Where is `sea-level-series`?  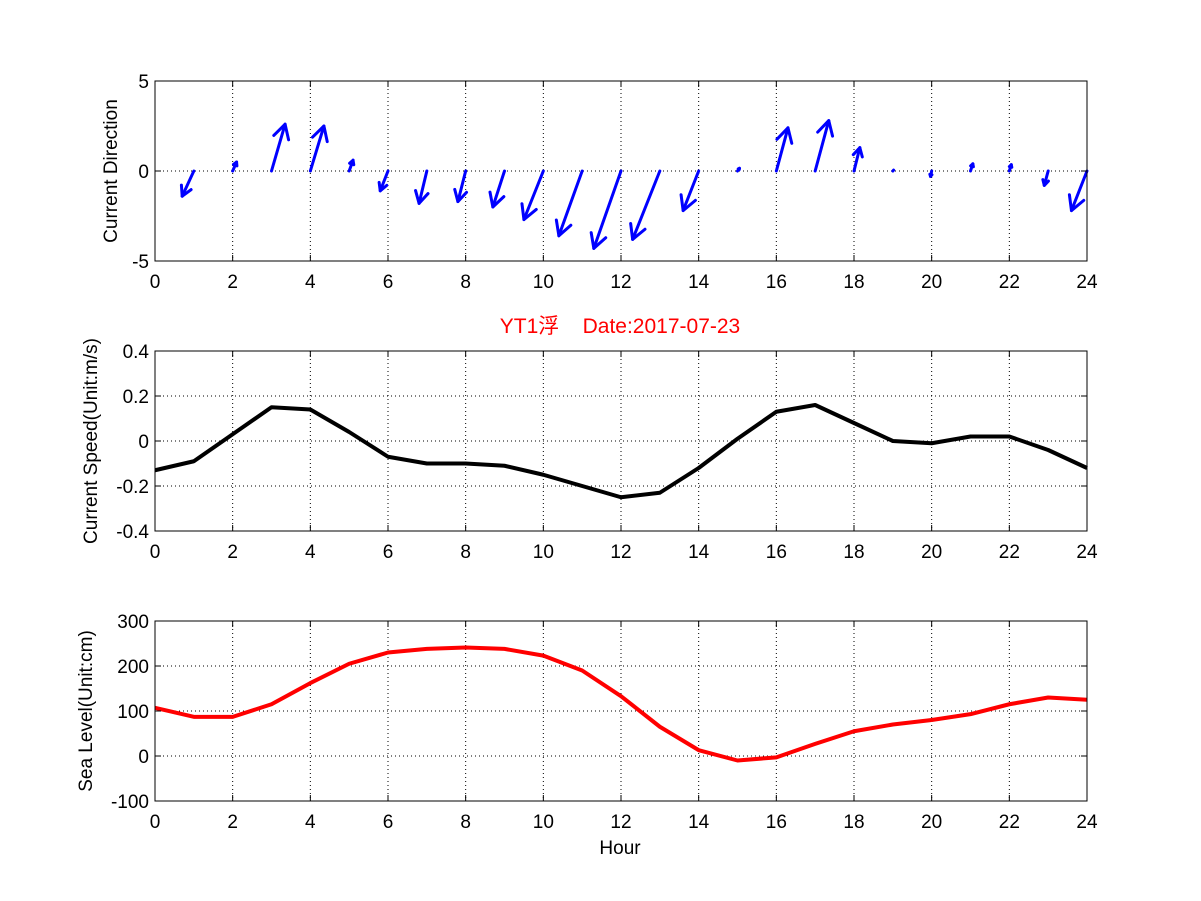 sea-level-series is located at coordinates (621, 704).